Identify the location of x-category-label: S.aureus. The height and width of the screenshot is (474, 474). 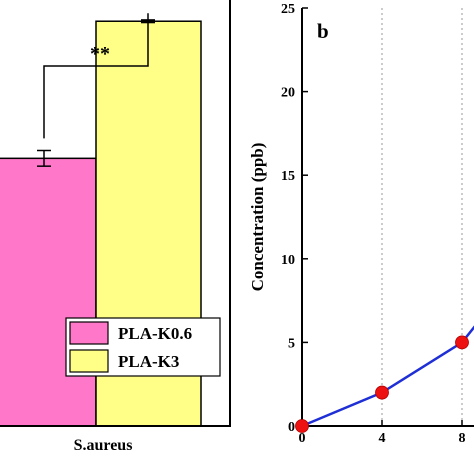
(103, 445).